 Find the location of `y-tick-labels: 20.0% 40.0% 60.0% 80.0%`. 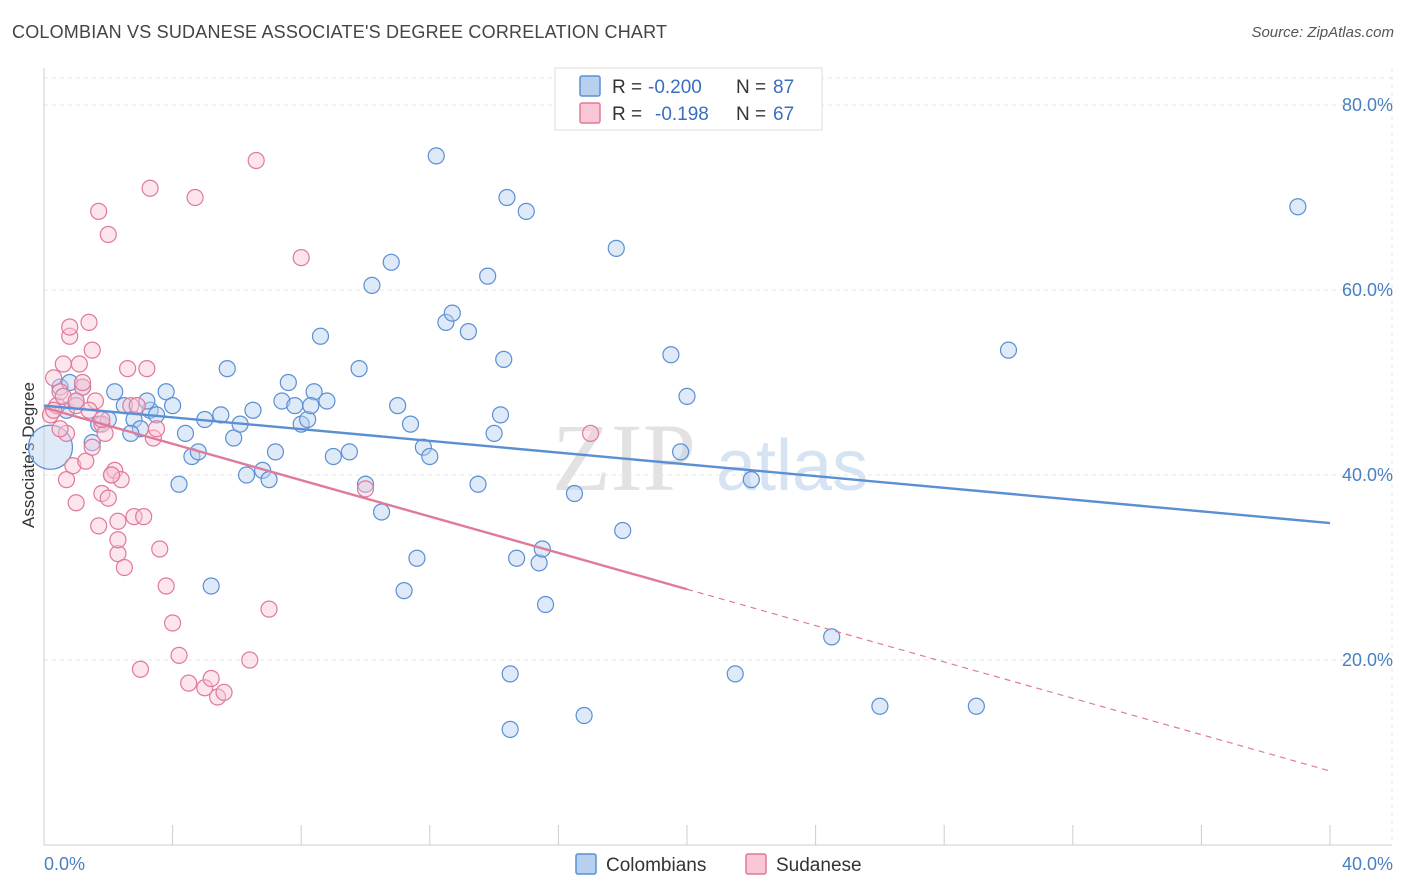

y-tick-labels: 20.0% 40.0% 60.0% 80.0% is located at coordinates (1367, 382).